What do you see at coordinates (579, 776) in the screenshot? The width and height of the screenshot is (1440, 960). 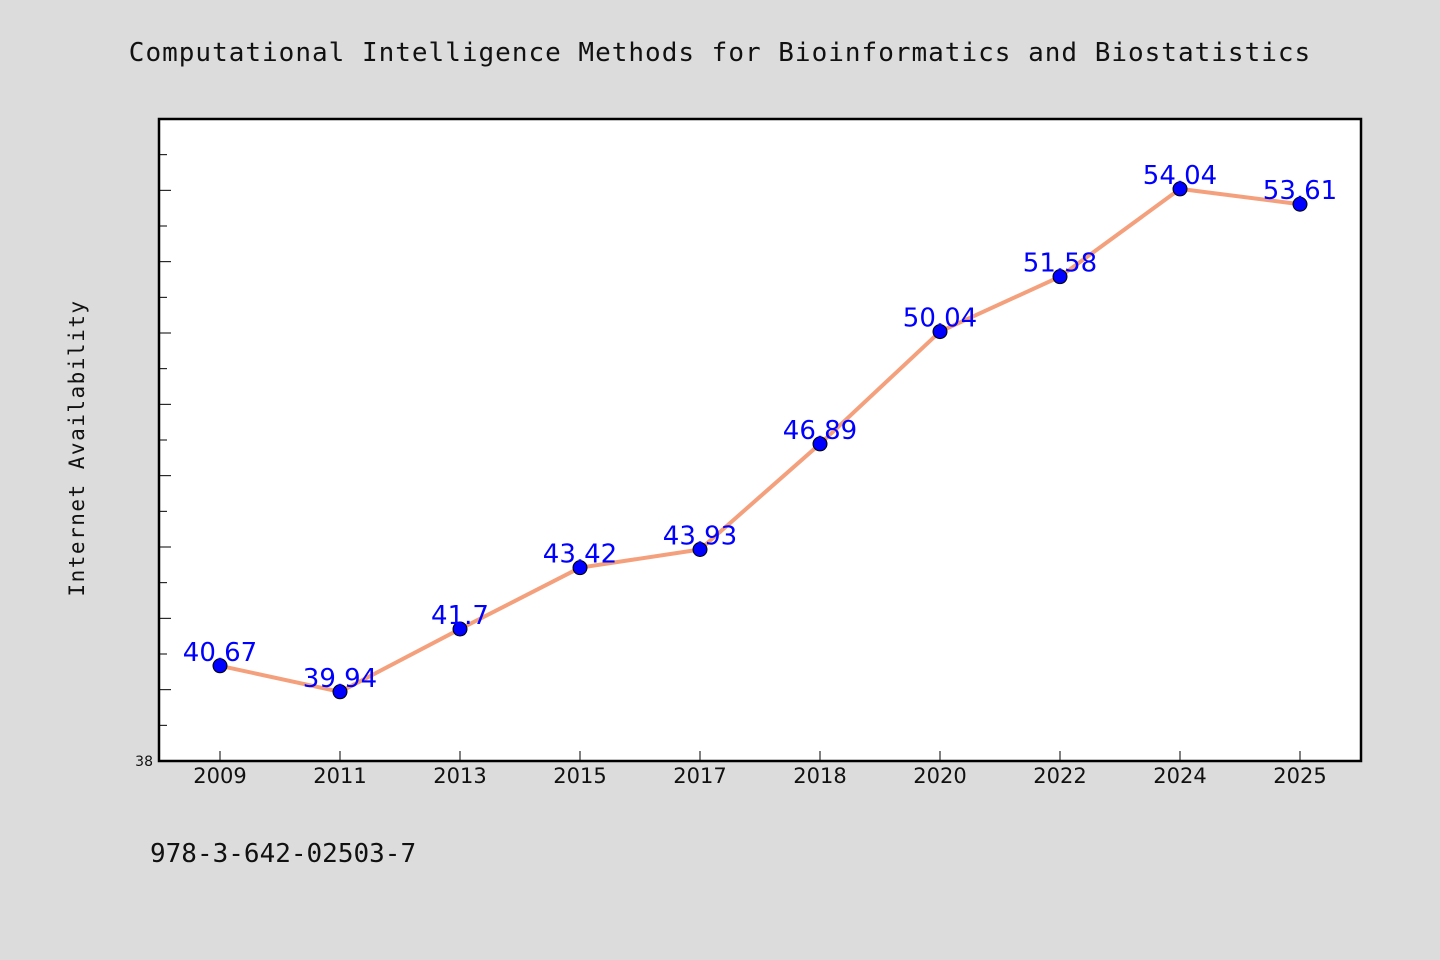 I see `x-tick-label-3: 2015` at bounding box center [579, 776].